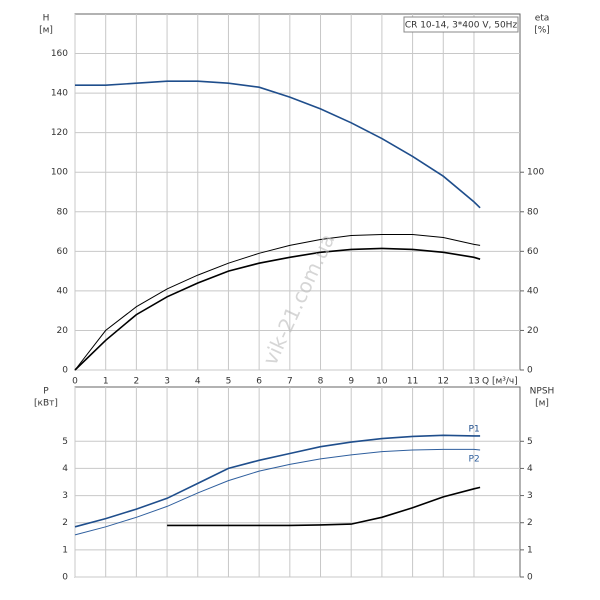  I want to click on y-axis-unit: [кВт], so click(46, 404).